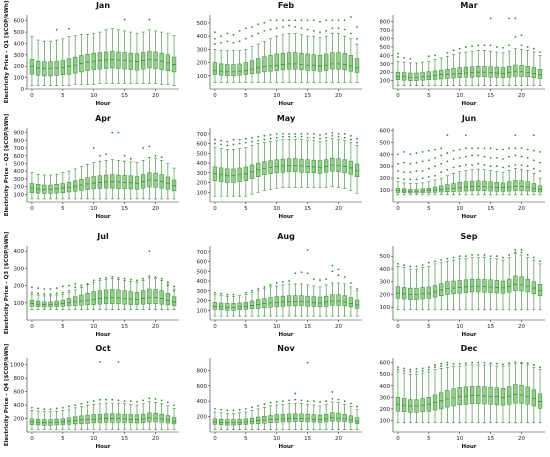 This screenshot has width=550, height=457. What do you see at coordinates (385, 48) in the screenshot?
I see `y-tick-label: 500` at bounding box center [385, 48].